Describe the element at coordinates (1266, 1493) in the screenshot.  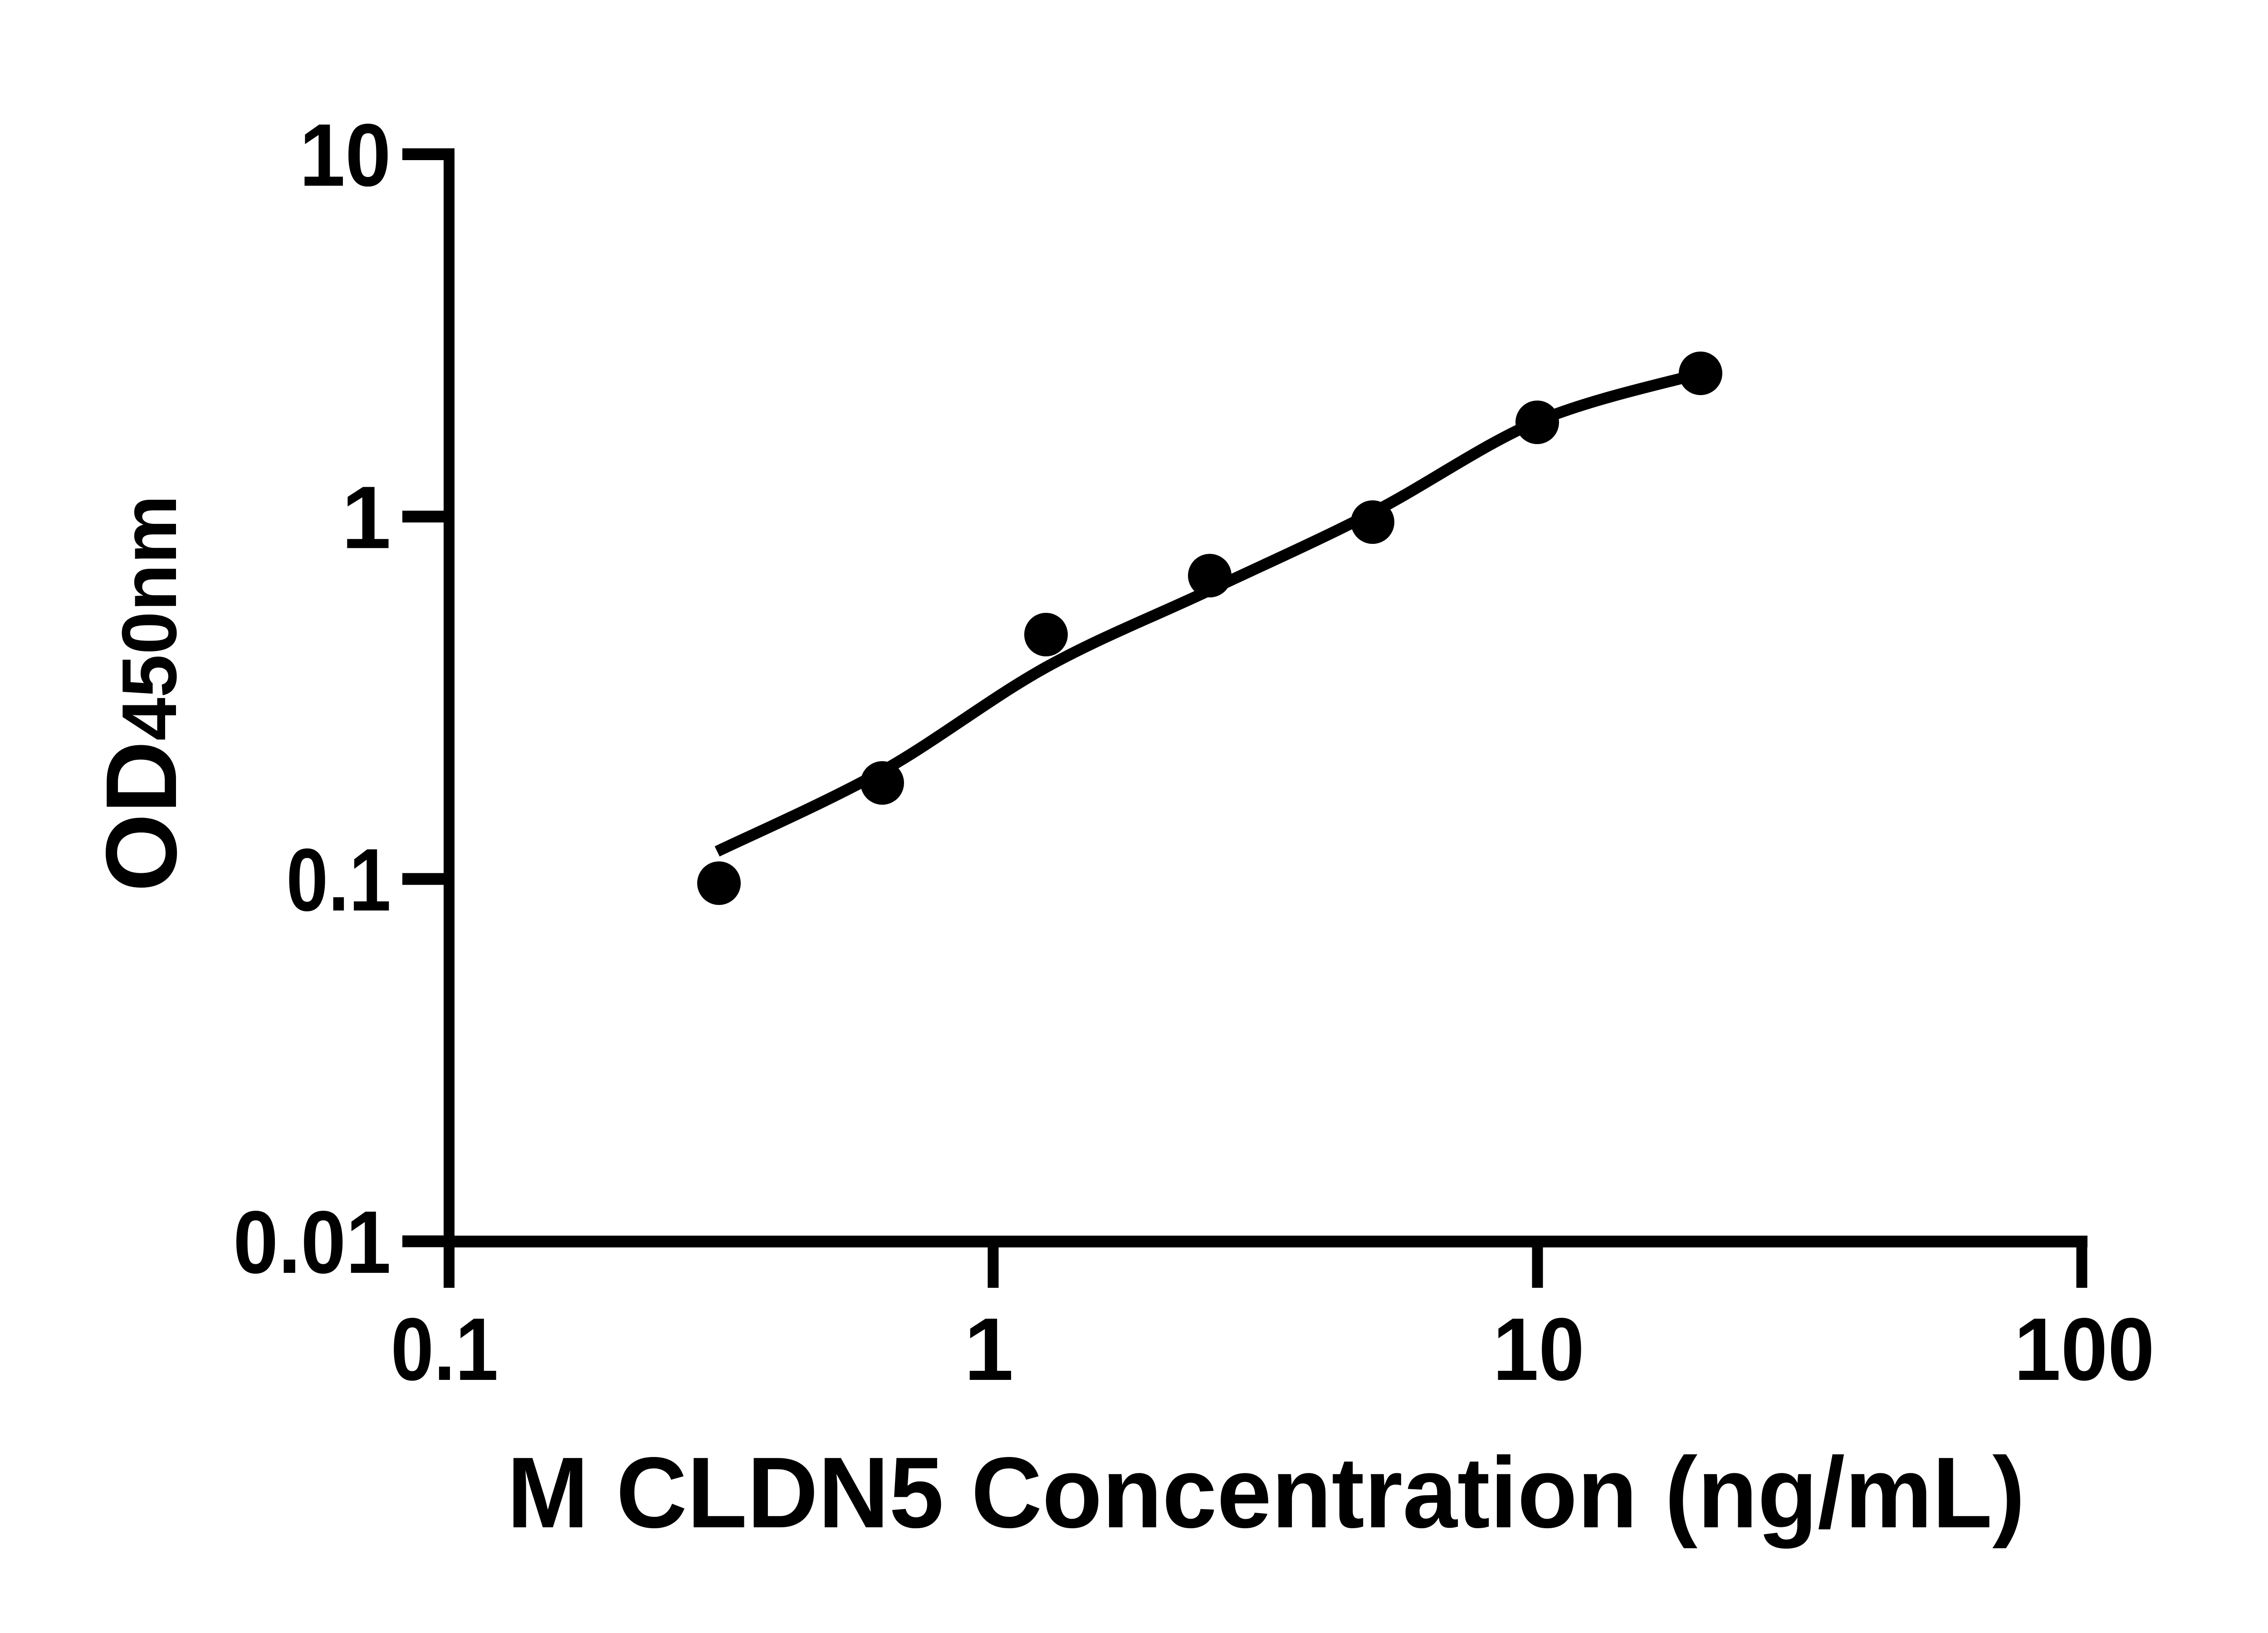
I see `svg-text: M CLDN5 Concentration (ng/mL)` at that location.